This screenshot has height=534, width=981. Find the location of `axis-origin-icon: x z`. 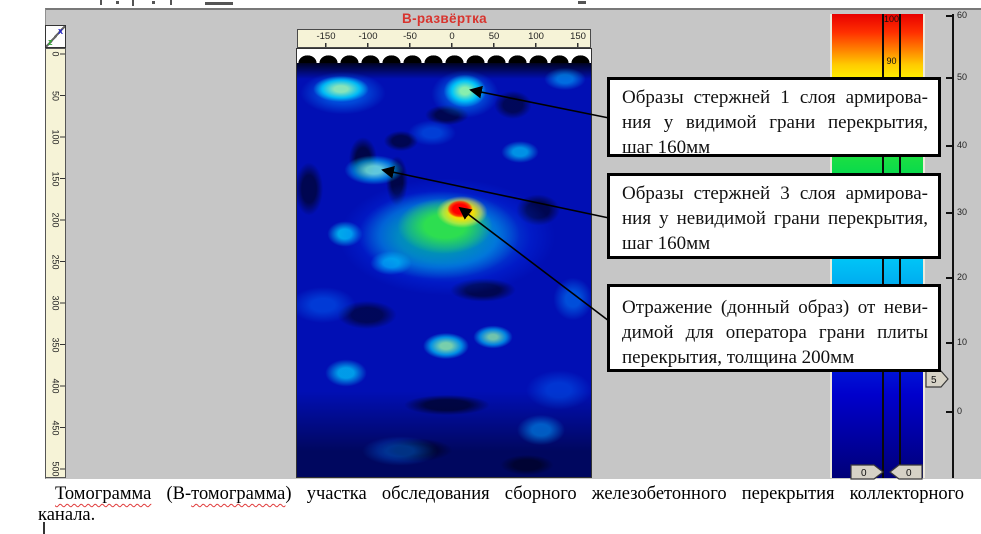

axis-origin-icon: x z is located at coordinates (55, 36).